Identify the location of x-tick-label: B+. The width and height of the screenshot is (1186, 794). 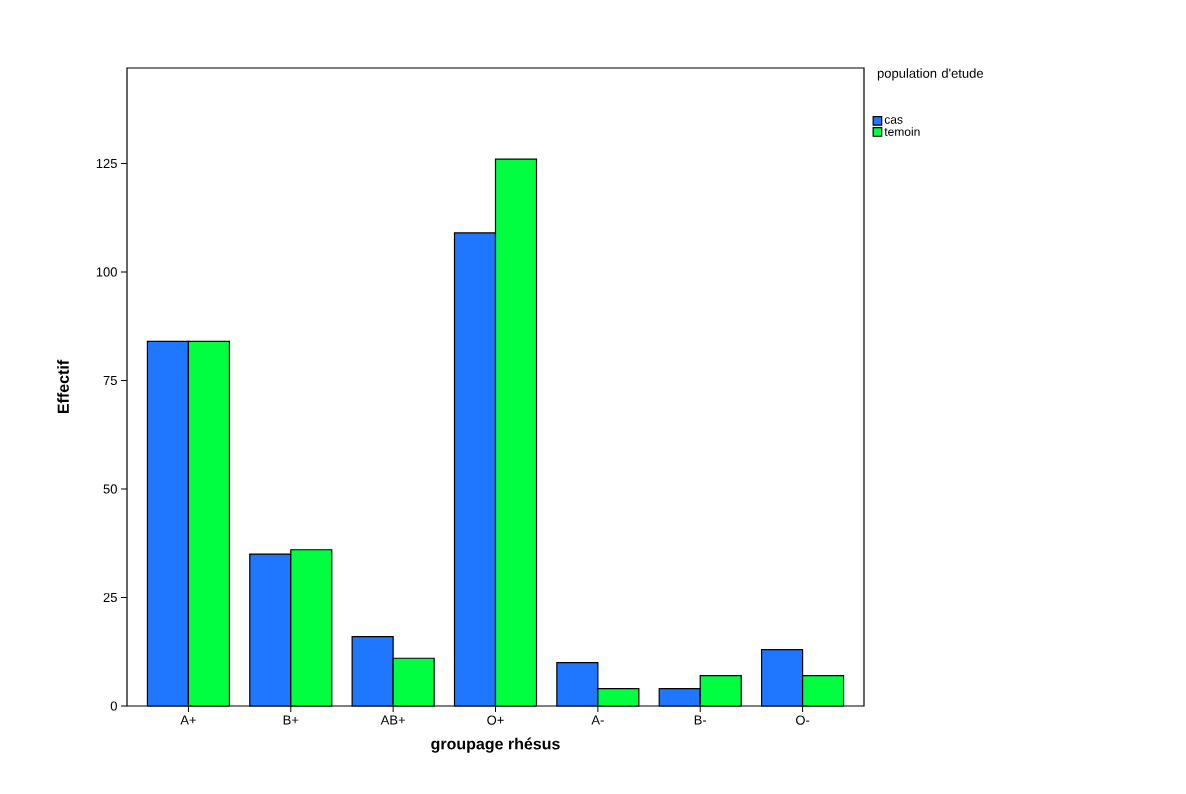
(291, 720).